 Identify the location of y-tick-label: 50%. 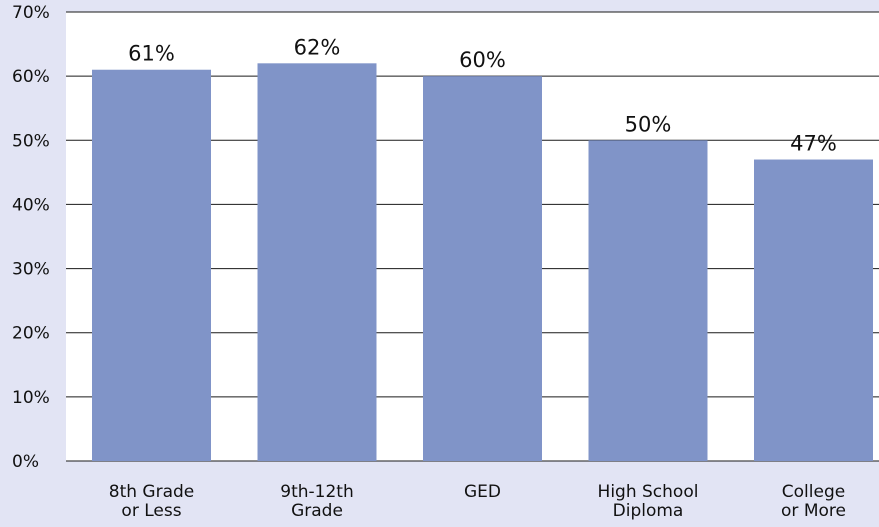
(31, 141).